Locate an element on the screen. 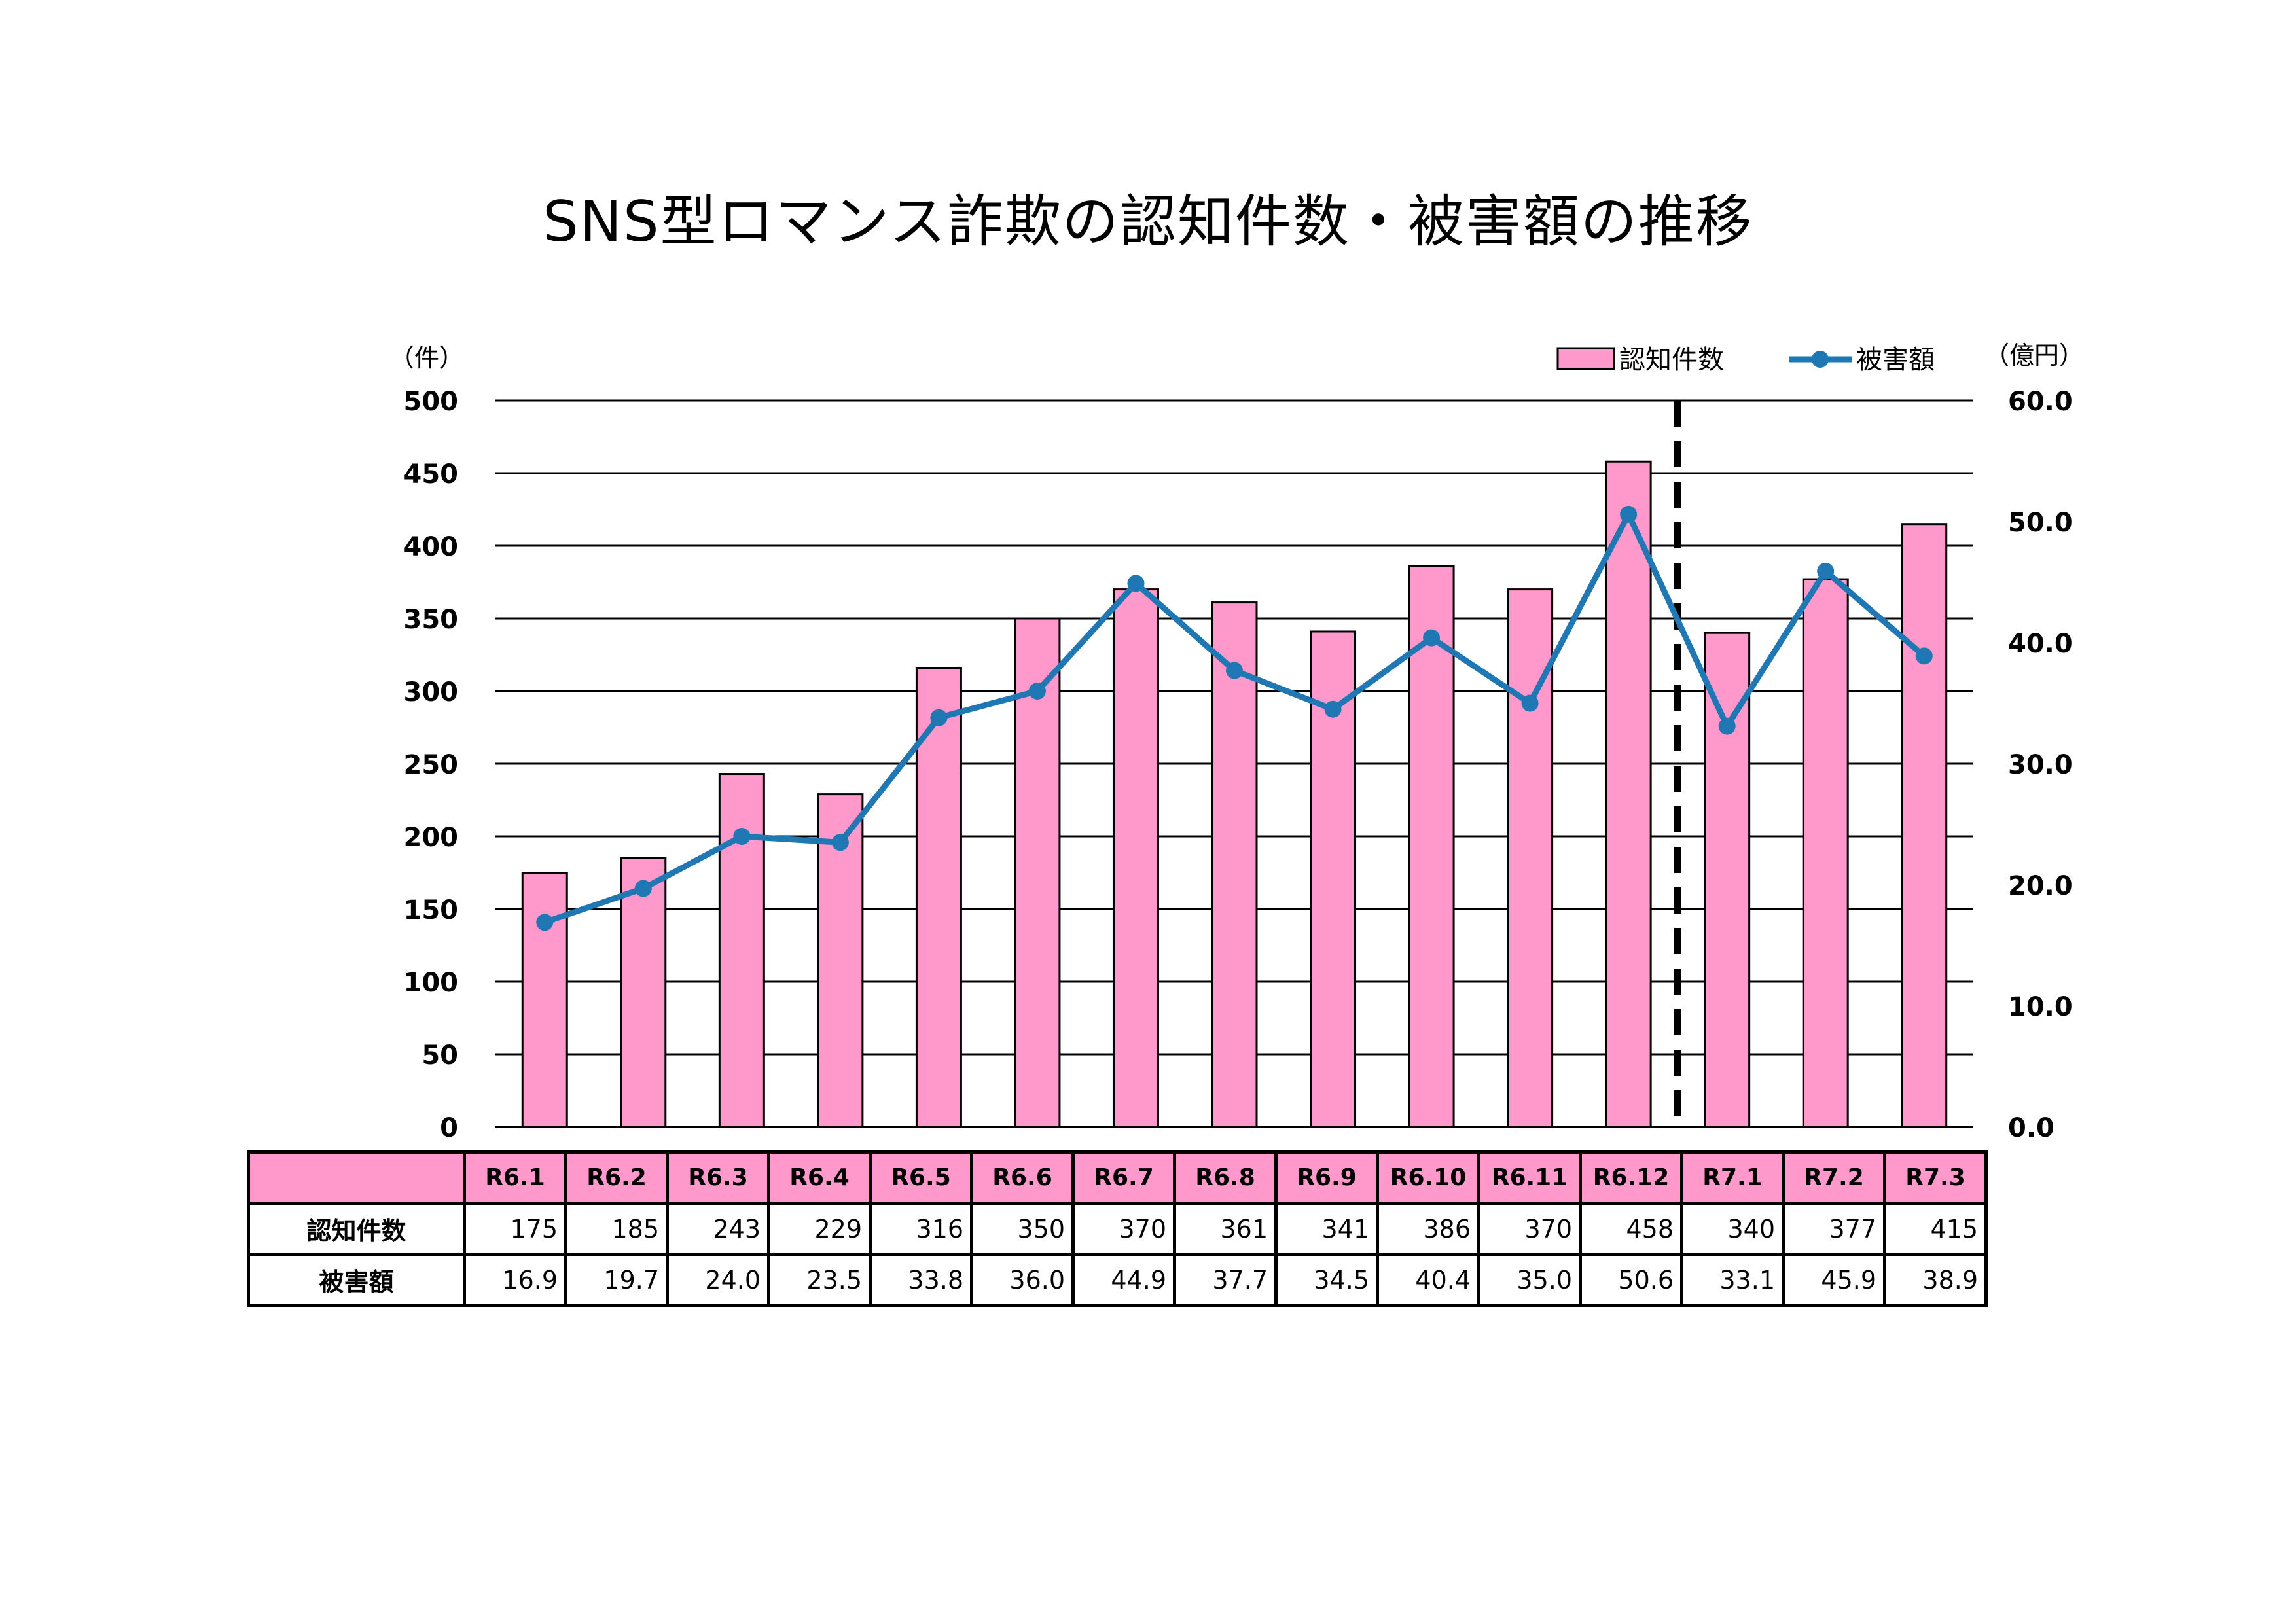  legend-line-marker is located at coordinates (1820, 359).